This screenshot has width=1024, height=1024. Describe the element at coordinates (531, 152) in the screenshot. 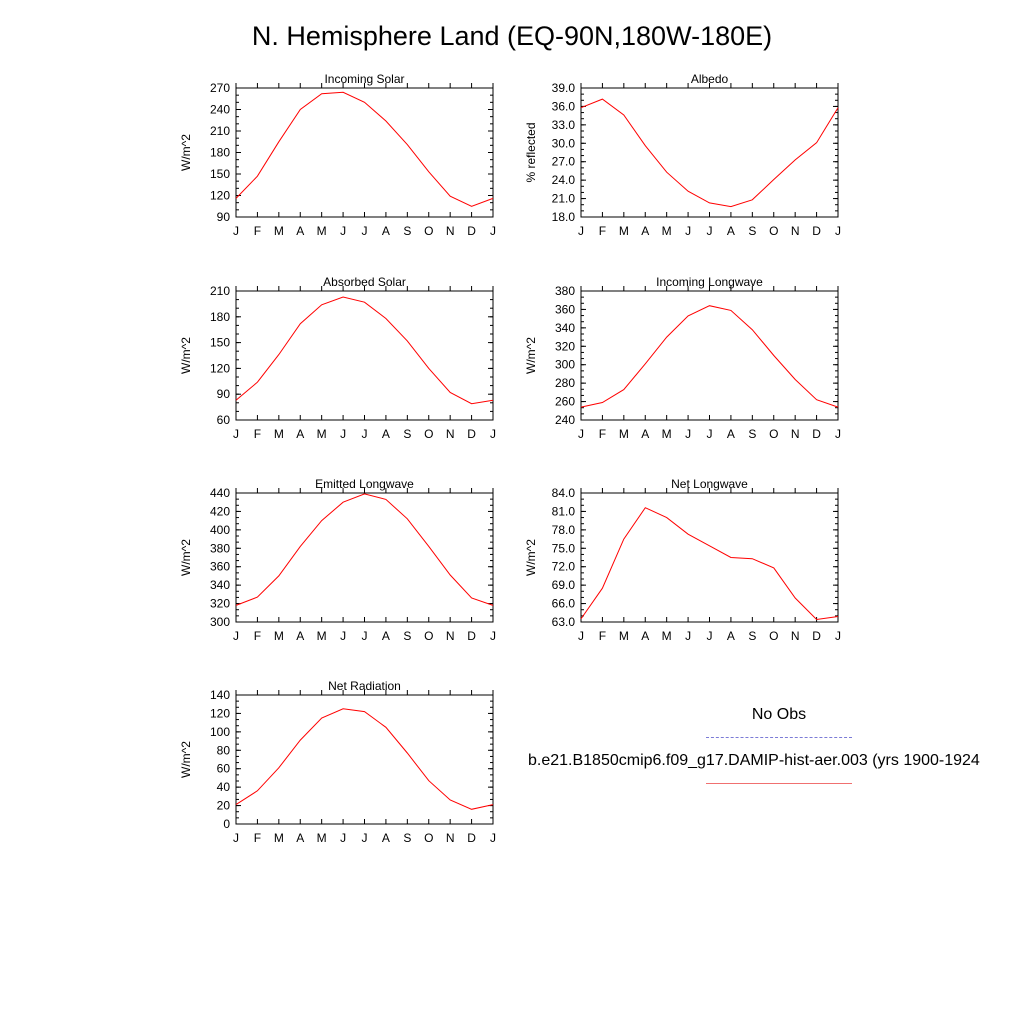

I see `panel-2-ylabel: % reflected` at that location.